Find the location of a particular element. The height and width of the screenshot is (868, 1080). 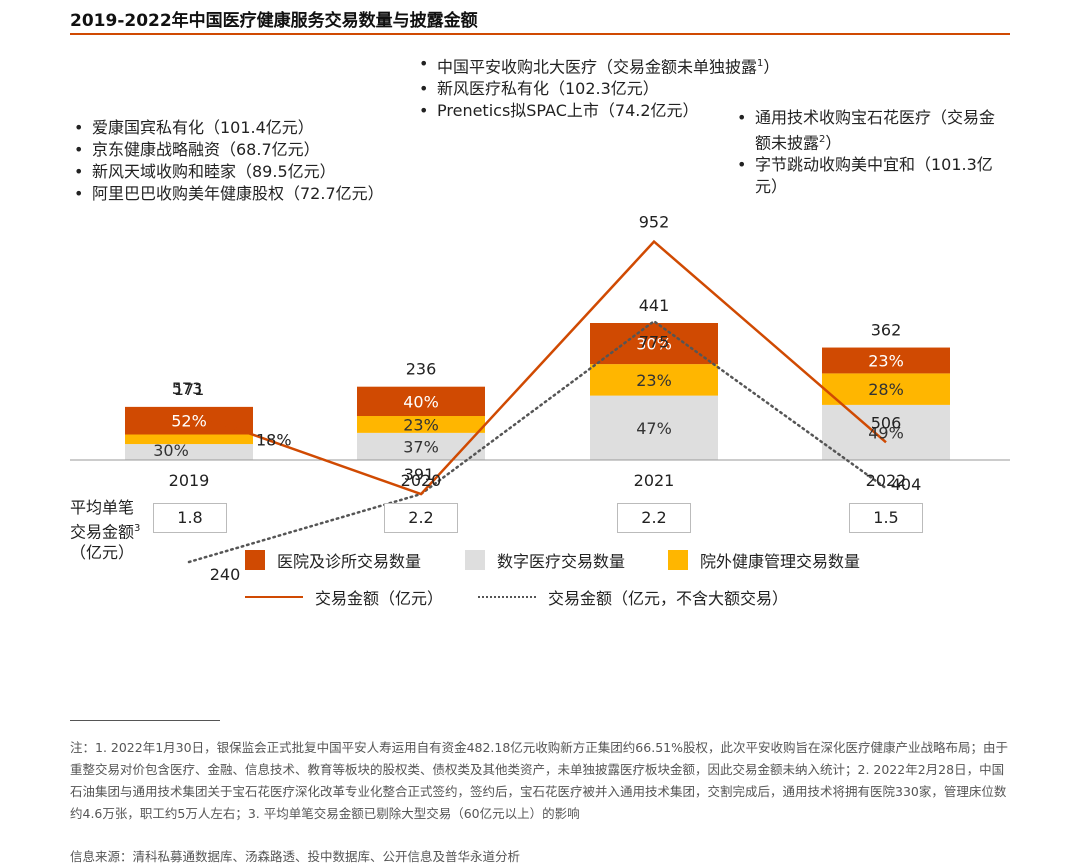

line-value-label: 775 is located at coordinates (654, 341).